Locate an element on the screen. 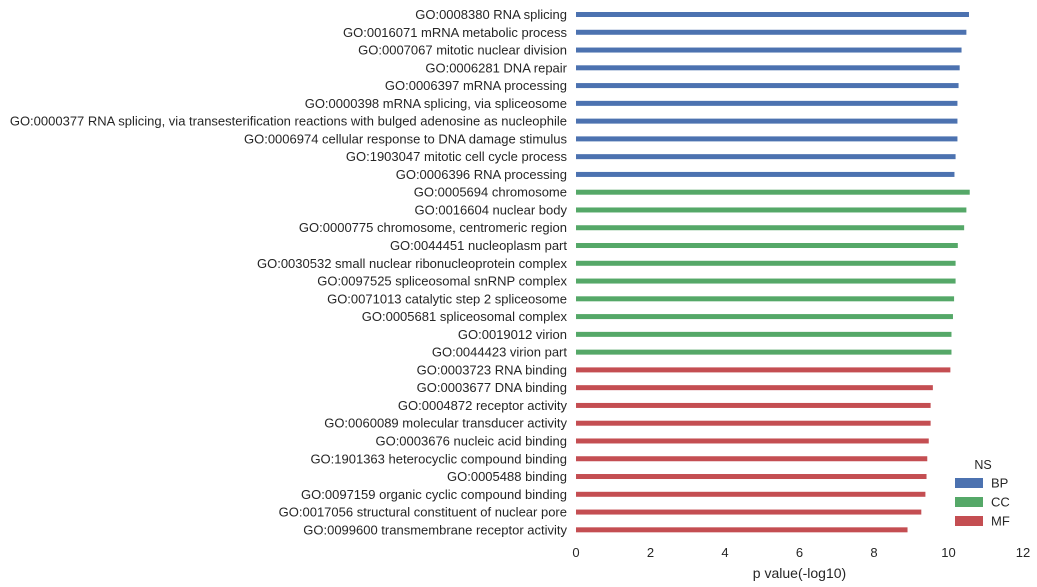 Image resolution: width=1037 pixels, height=587 pixels. legend-swatch-bp is located at coordinates (969, 483).